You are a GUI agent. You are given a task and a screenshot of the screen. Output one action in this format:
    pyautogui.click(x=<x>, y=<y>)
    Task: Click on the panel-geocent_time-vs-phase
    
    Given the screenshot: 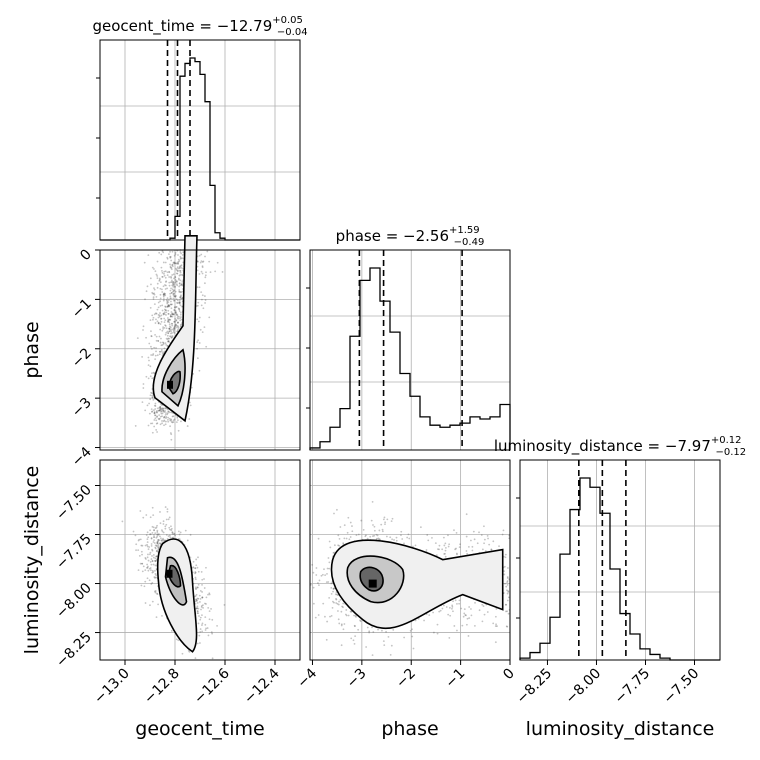 What is the action you would take?
    pyautogui.click(x=200, y=343)
    